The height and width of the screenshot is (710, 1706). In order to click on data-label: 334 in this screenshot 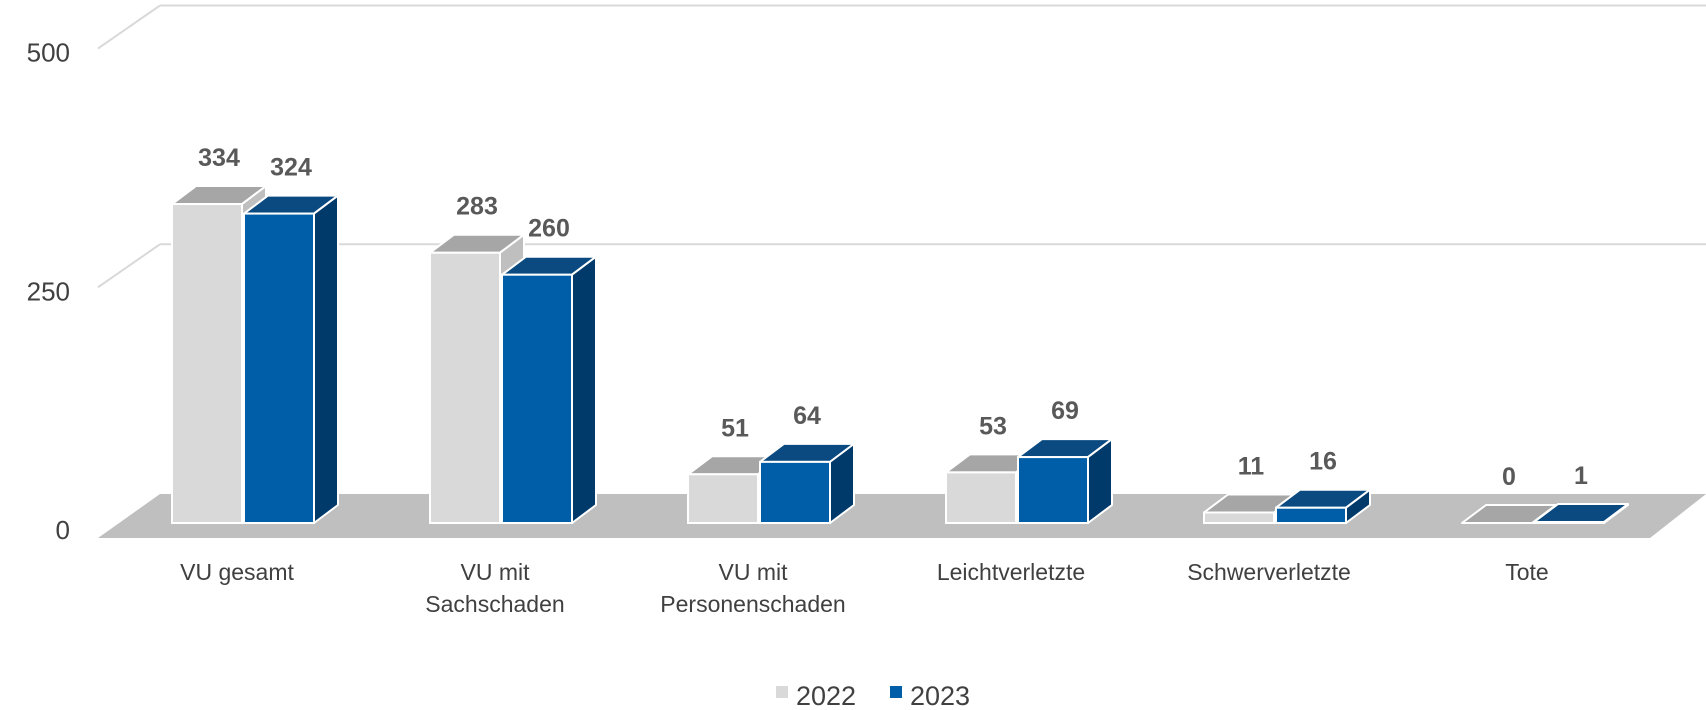, I will do `click(219, 158)`.